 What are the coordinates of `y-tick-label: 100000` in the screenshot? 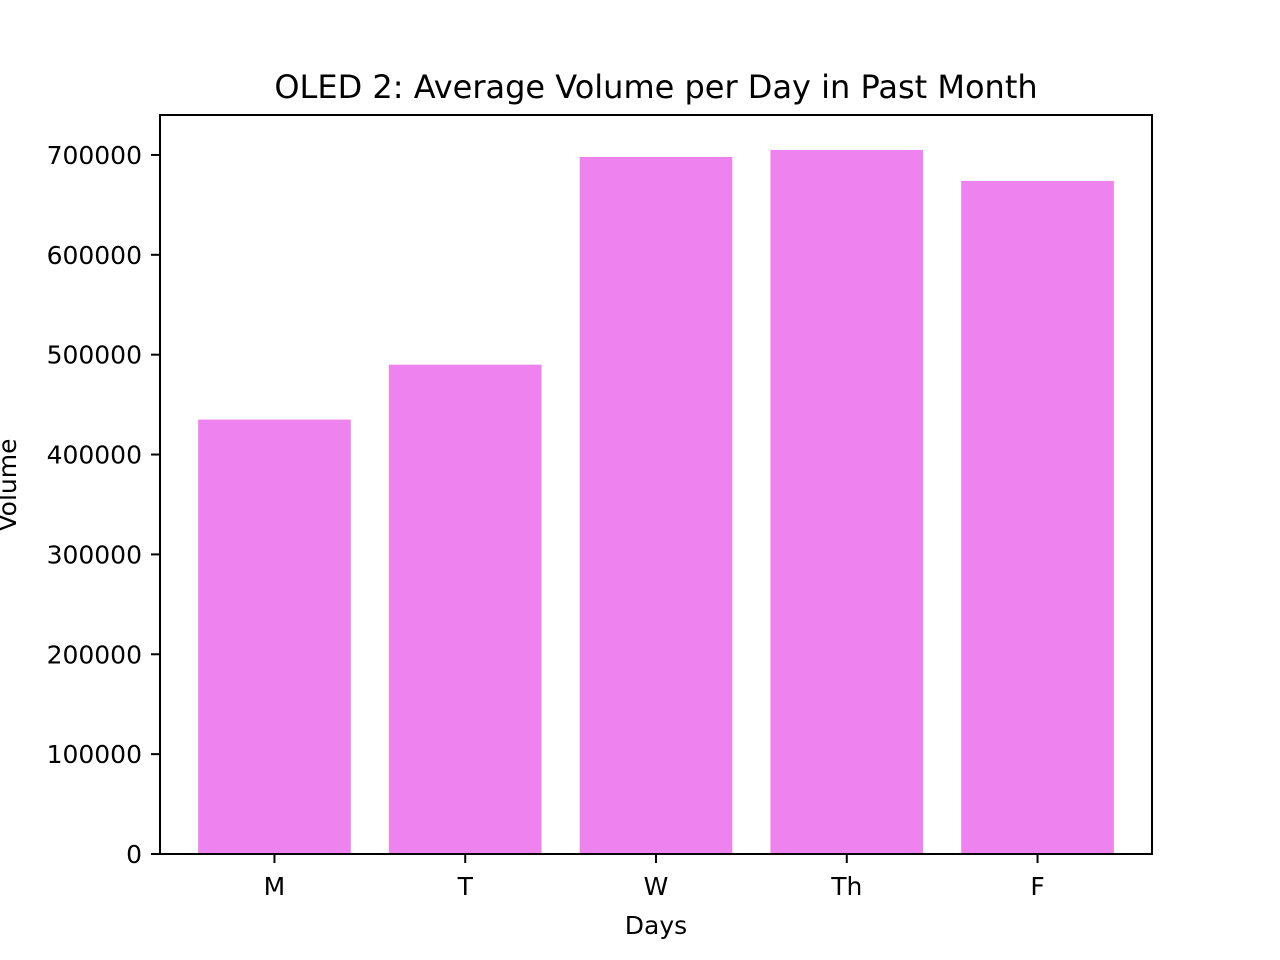 It's located at (94, 754).